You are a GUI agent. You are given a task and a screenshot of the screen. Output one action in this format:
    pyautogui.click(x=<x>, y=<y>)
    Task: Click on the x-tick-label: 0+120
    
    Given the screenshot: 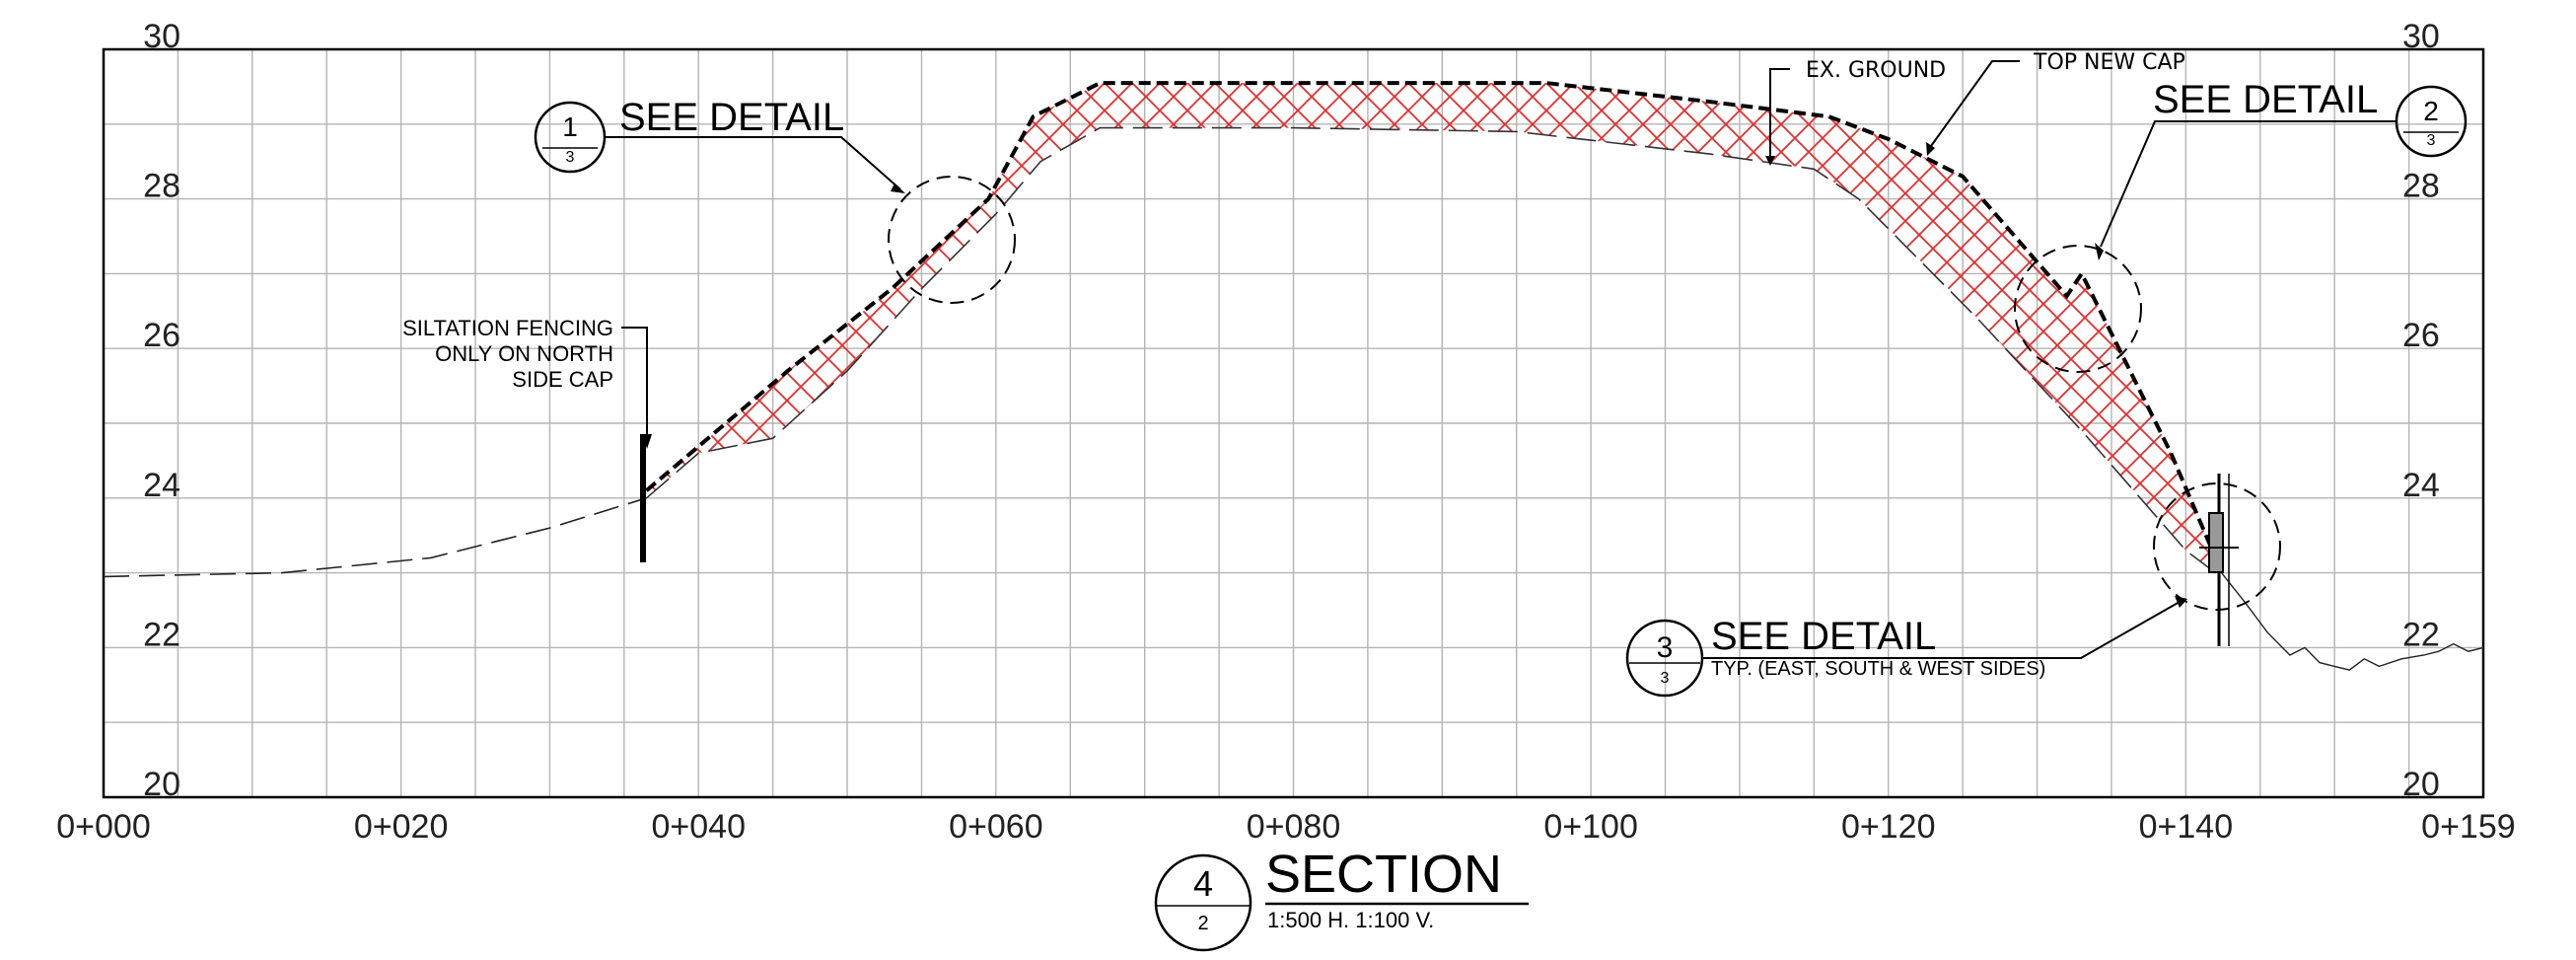 What is the action you would take?
    pyautogui.click(x=1889, y=827)
    